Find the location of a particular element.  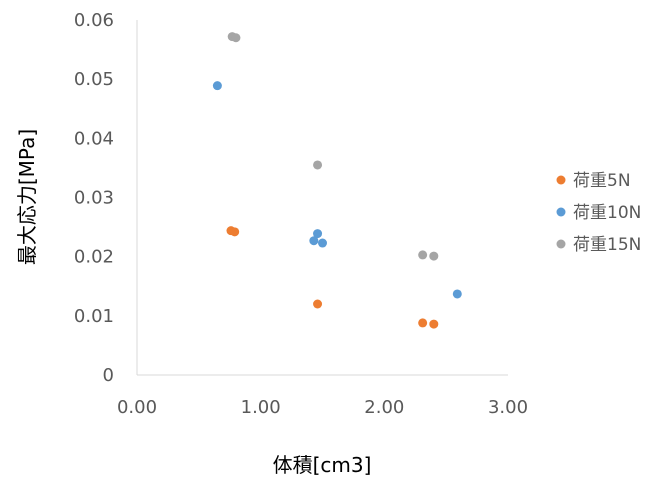

legend-label: 荷重15N is located at coordinates (607, 245).